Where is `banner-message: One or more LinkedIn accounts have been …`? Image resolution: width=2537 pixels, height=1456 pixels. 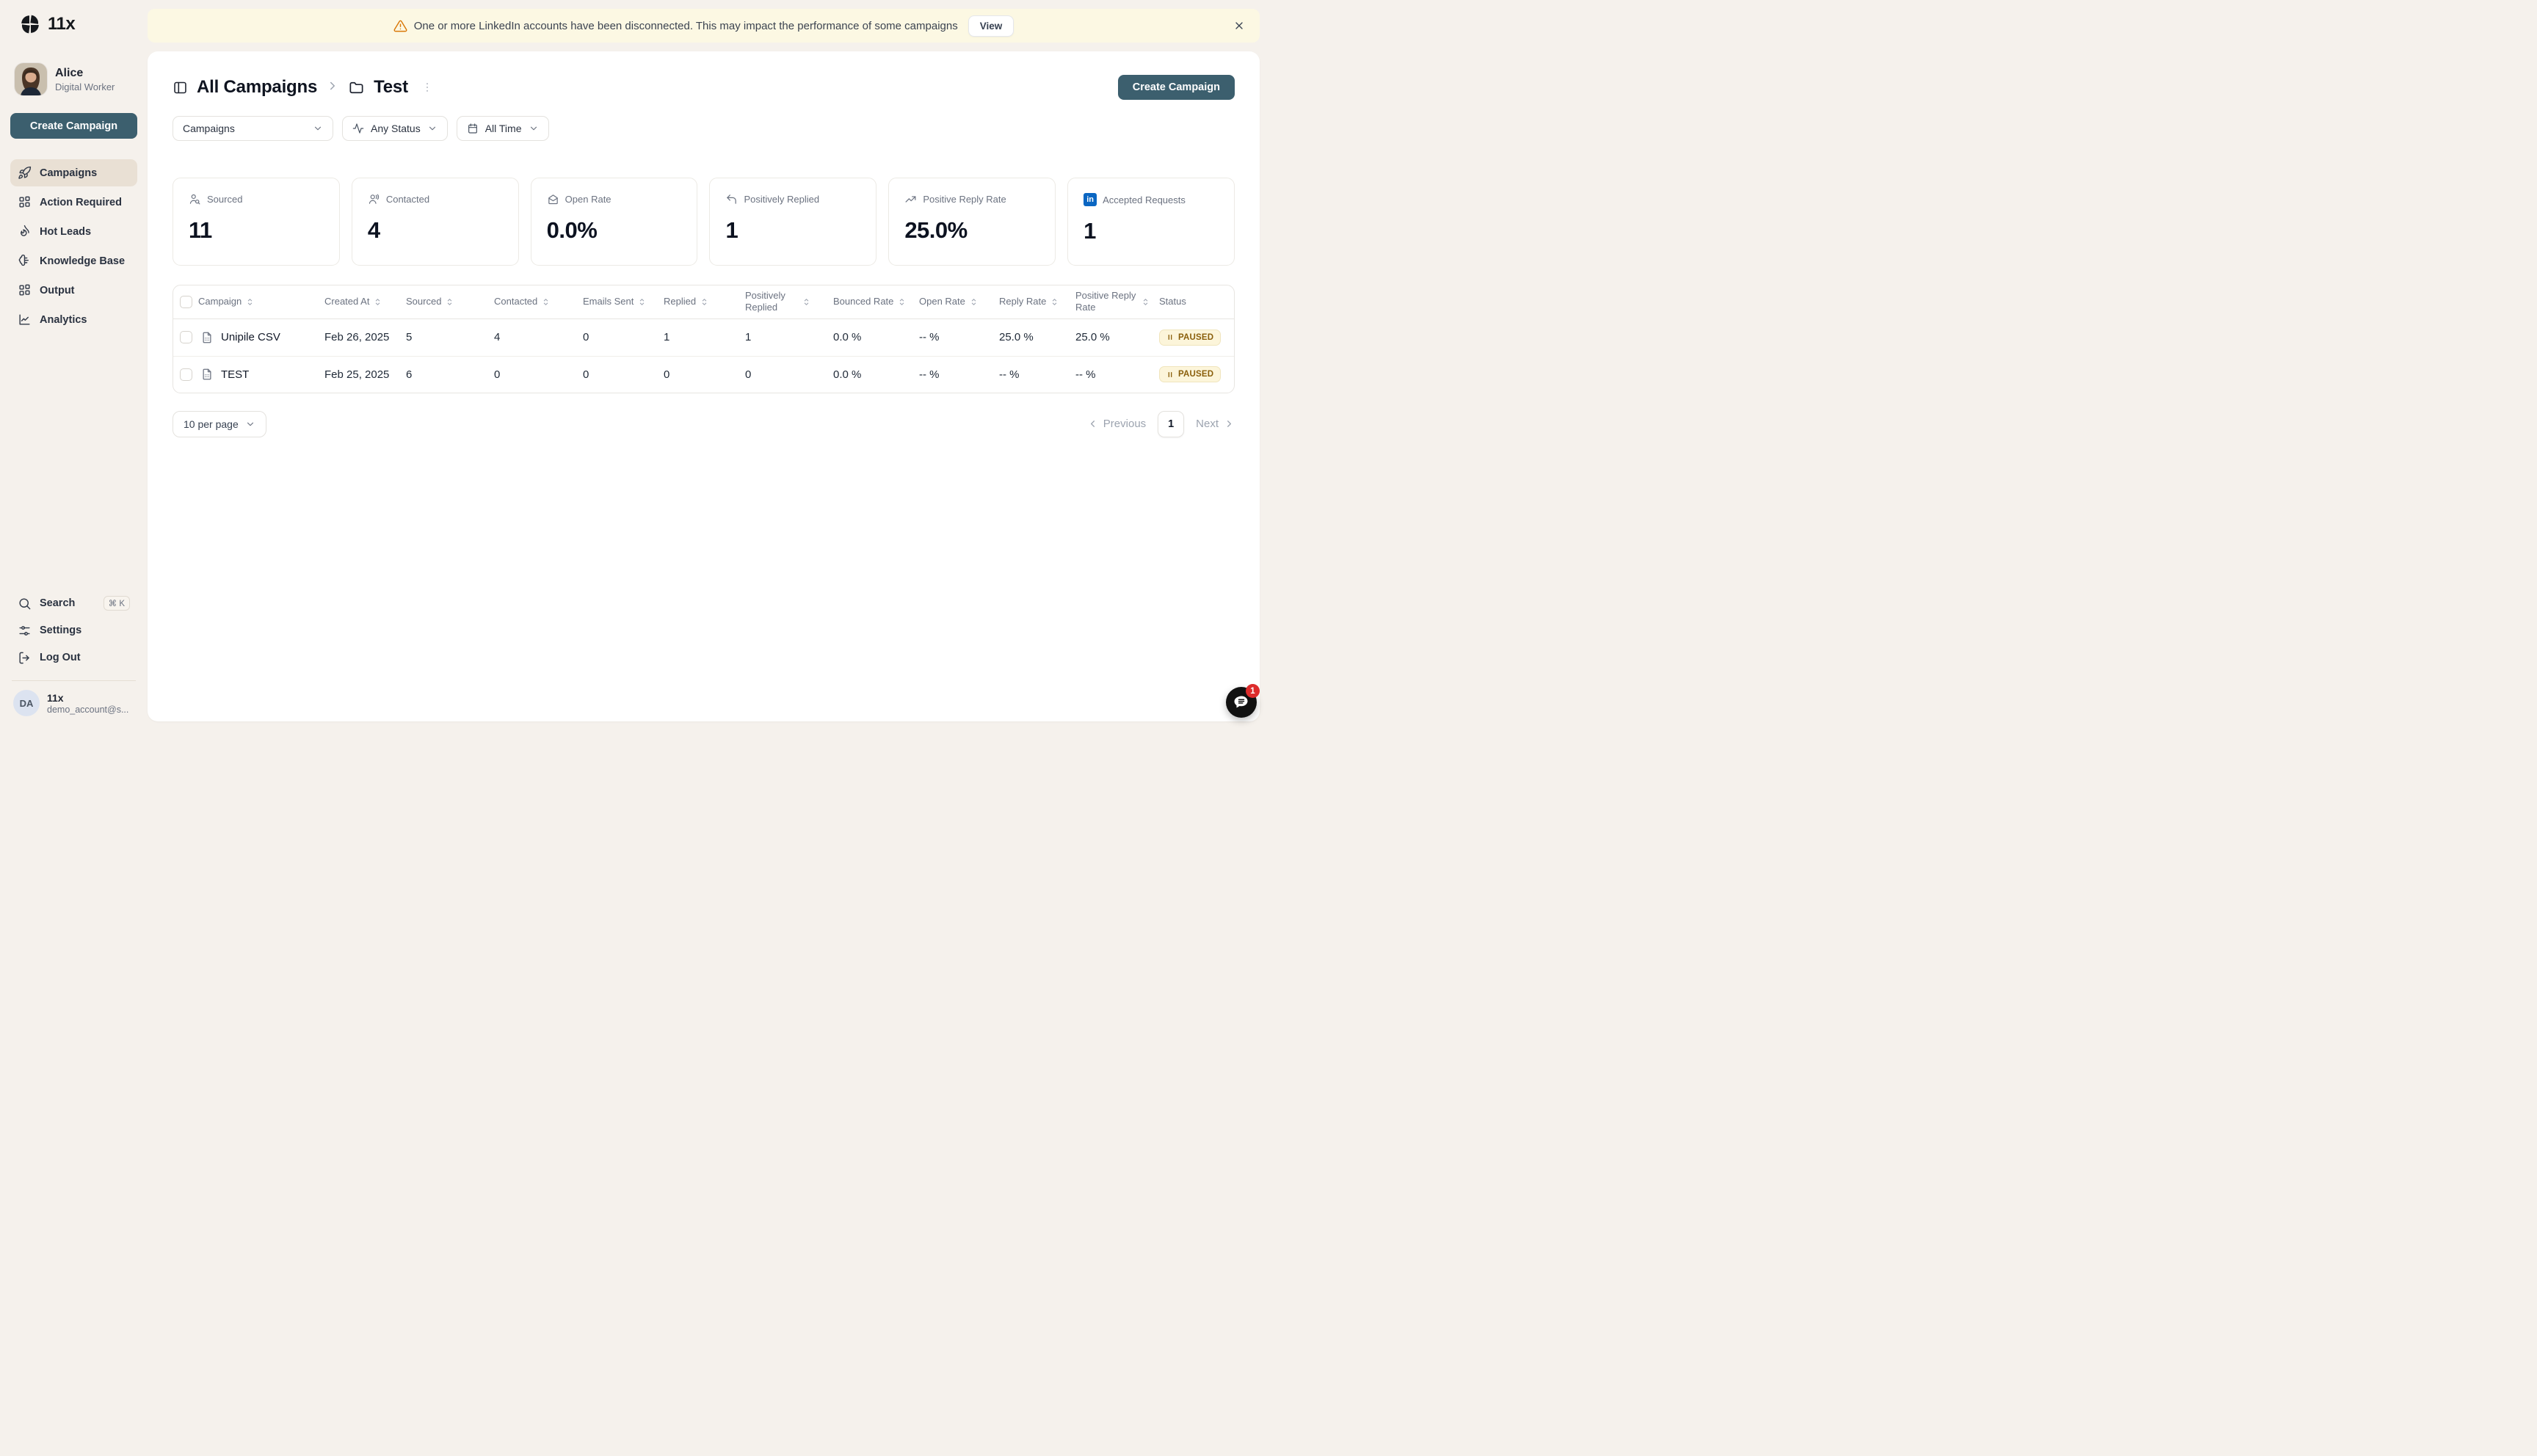 banner-message: One or more LinkedIn accounts have been … is located at coordinates (685, 26).